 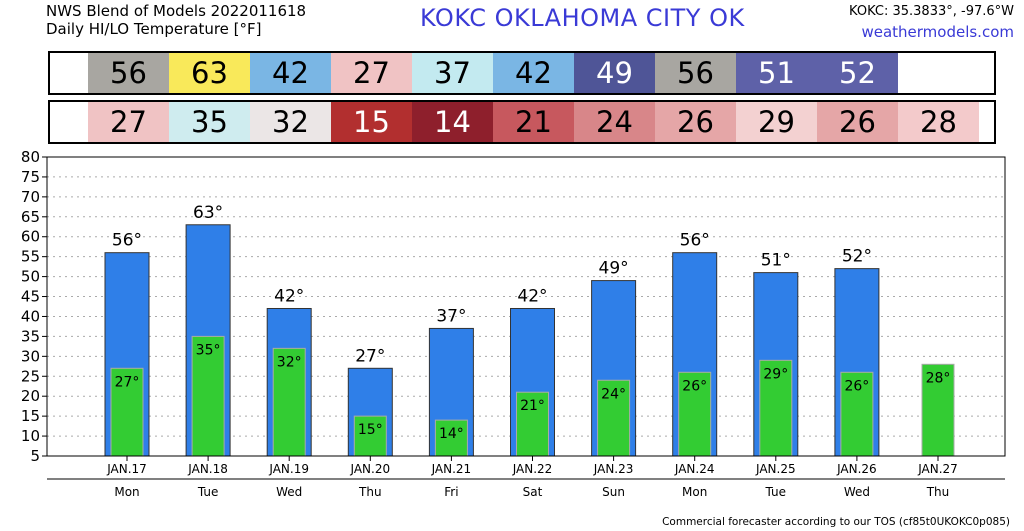 I want to click on lo_strip-cell: 14, so click(x=452, y=122).